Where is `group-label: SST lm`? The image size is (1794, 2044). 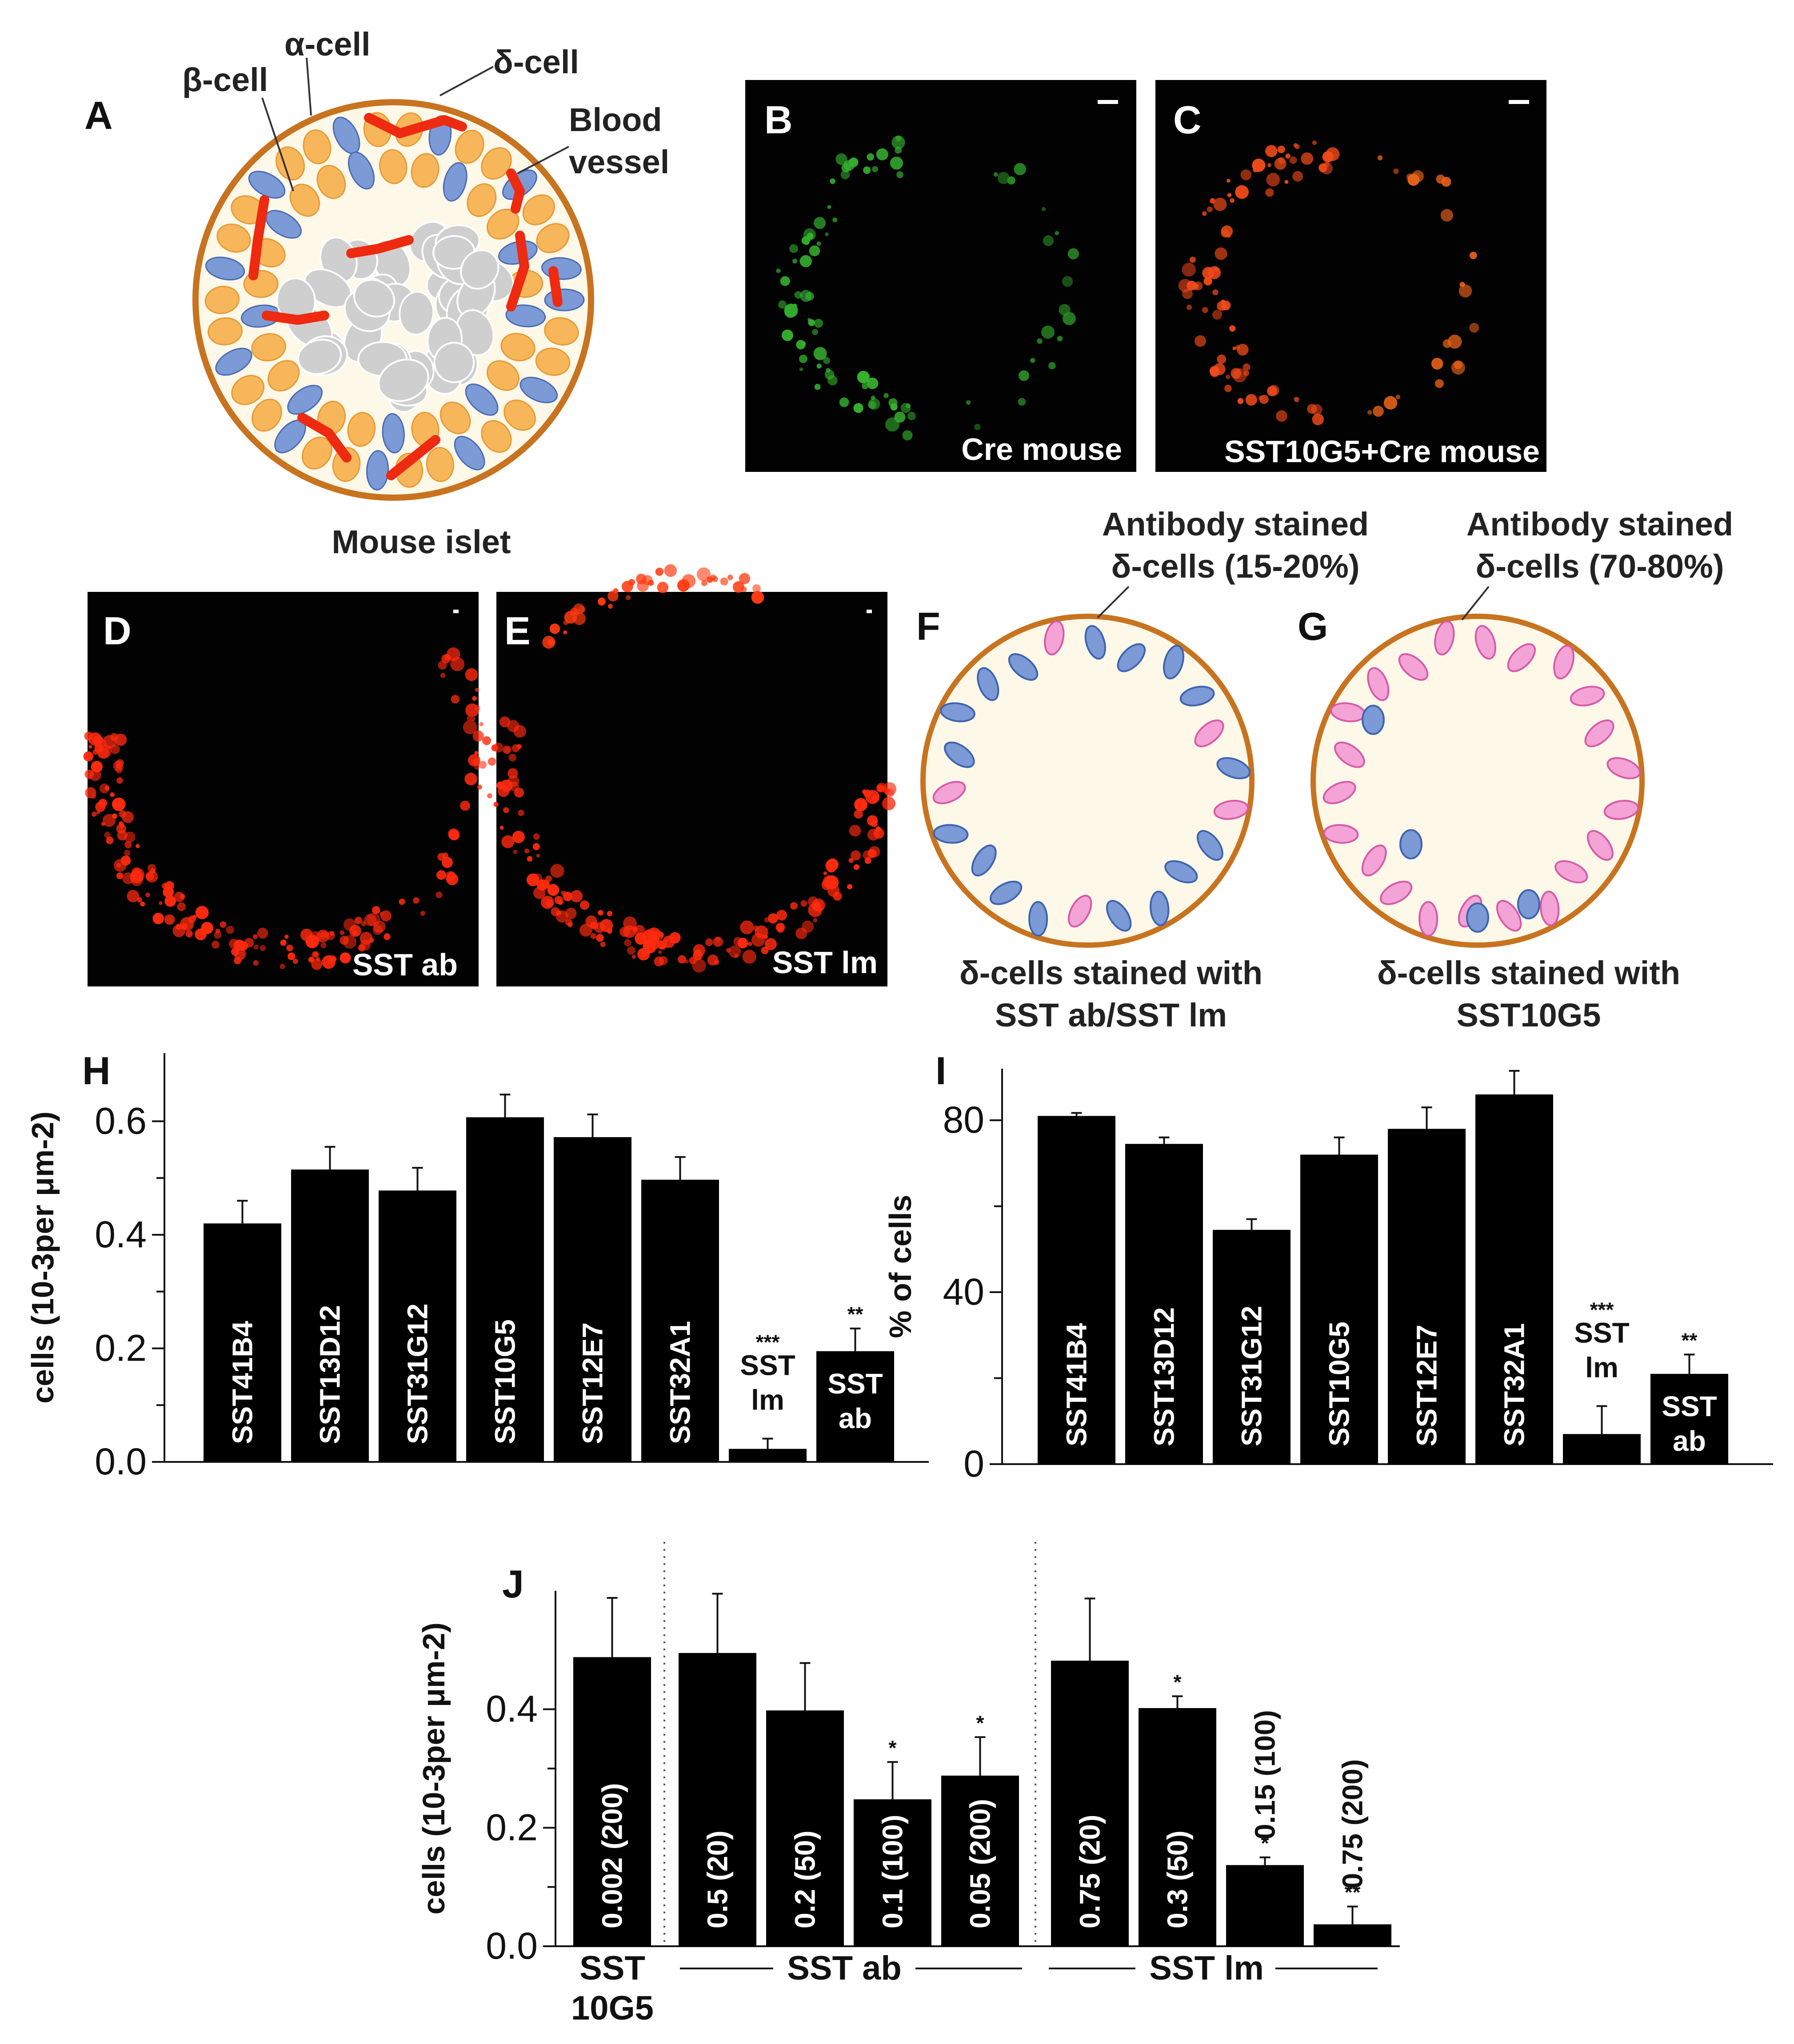
group-label: SST lm is located at coordinates (1206, 1968).